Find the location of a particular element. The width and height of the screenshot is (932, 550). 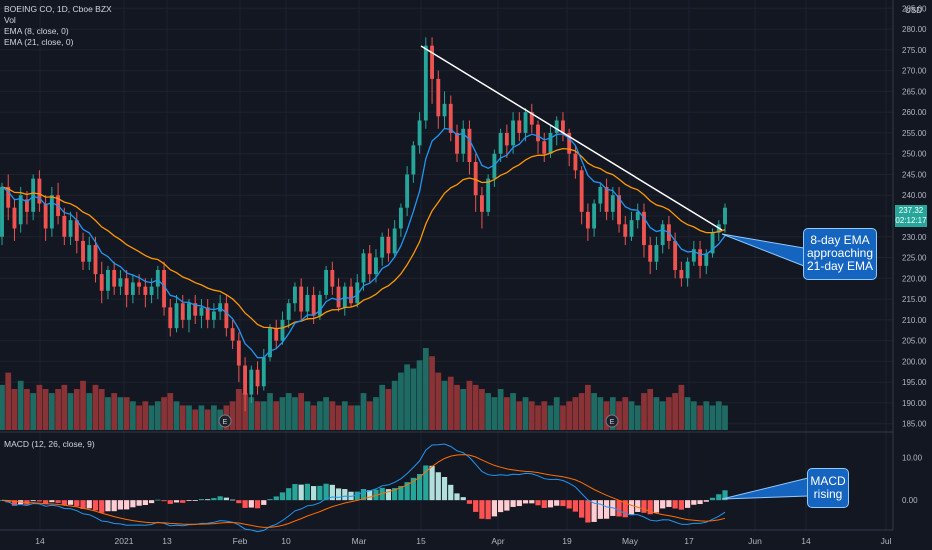

vol-label: Vol is located at coordinates (10, 20).